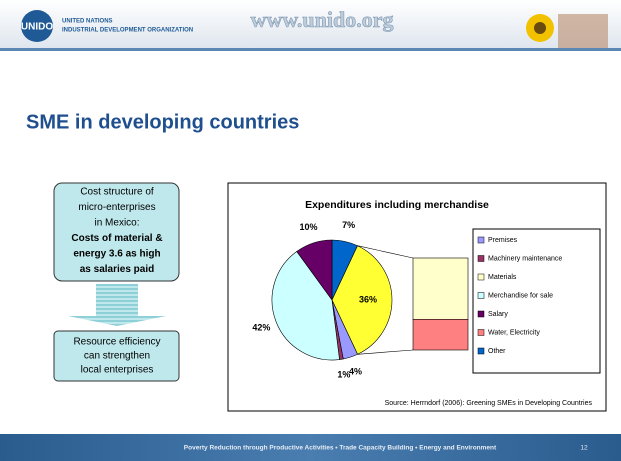 The image size is (621, 461). I want to click on data-label: 42%, so click(261, 327).